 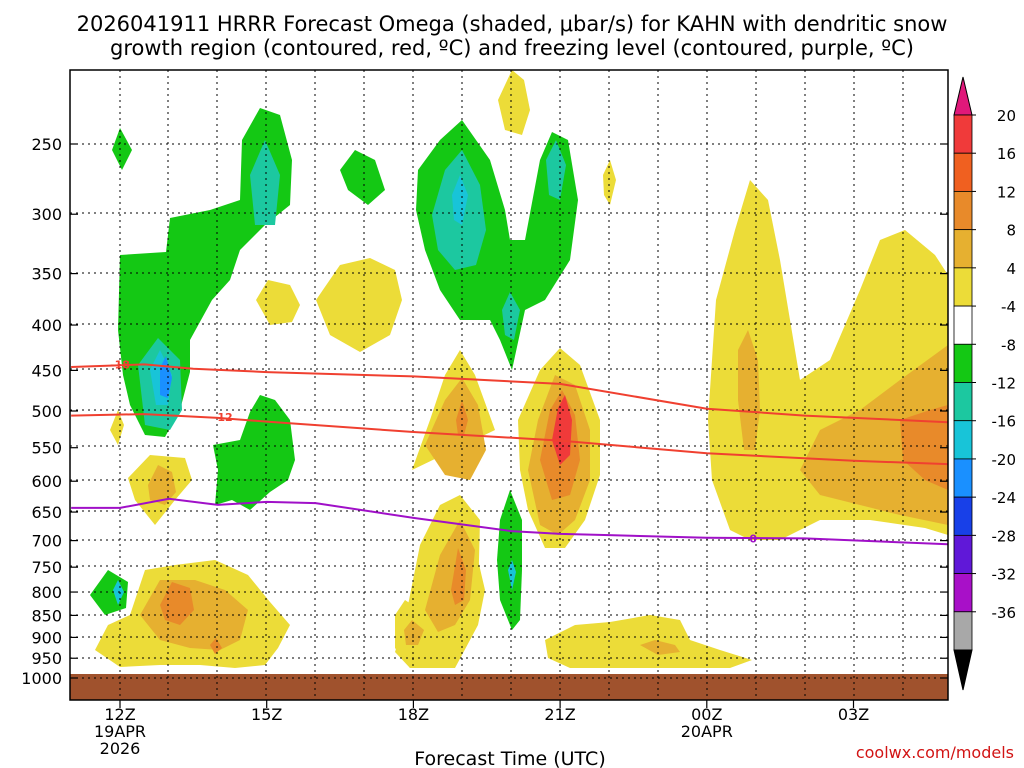 I want to click on colorbar-label: -8, so click(x=1008, y=345).